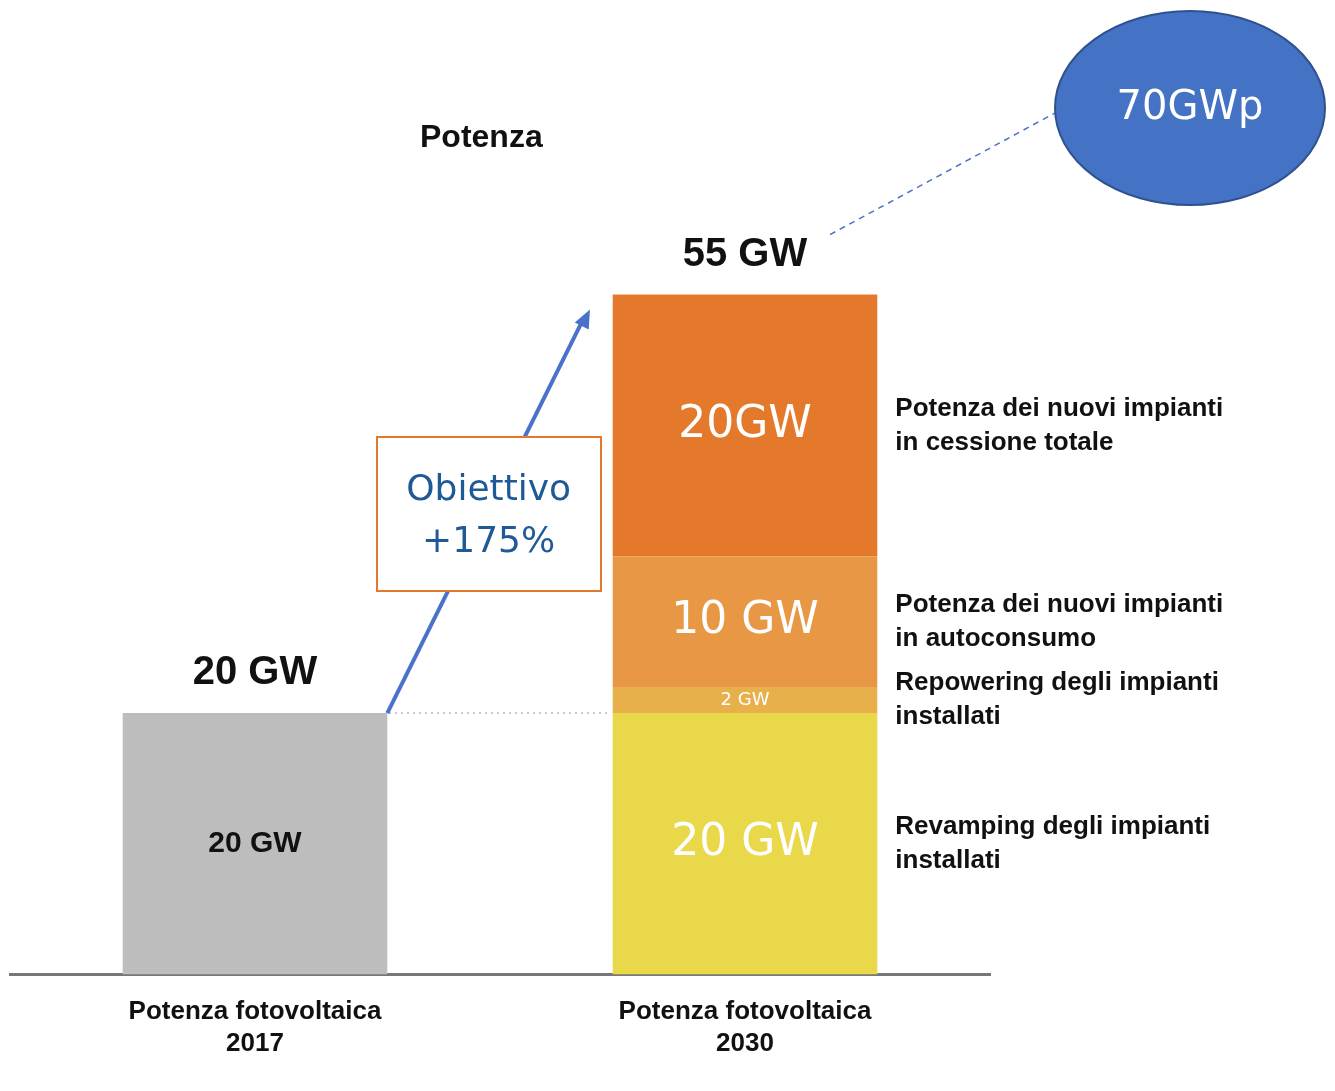 The height and width of the screenshot is (1091, 1335). What do you see at coordinates (255, 1026) in the screenshot?
I see `x-tick-label: Potenza fotovoltaica 2017` at bounding box center [255, 1026].